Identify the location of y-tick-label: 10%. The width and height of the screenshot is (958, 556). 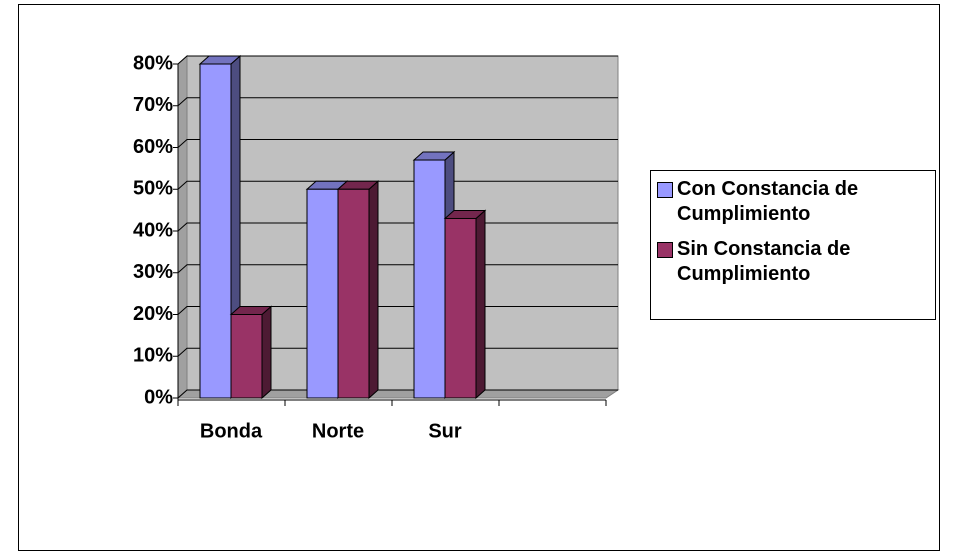
(153, 356).